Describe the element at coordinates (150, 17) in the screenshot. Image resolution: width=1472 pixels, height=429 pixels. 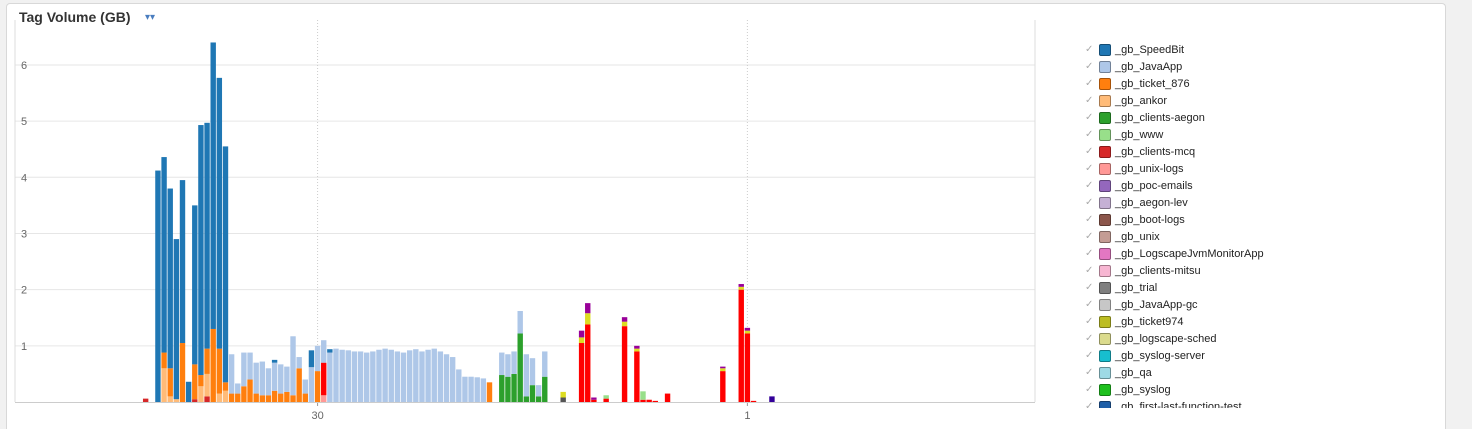
I see `chevron-double-down-icon: ▾▾` at that location.